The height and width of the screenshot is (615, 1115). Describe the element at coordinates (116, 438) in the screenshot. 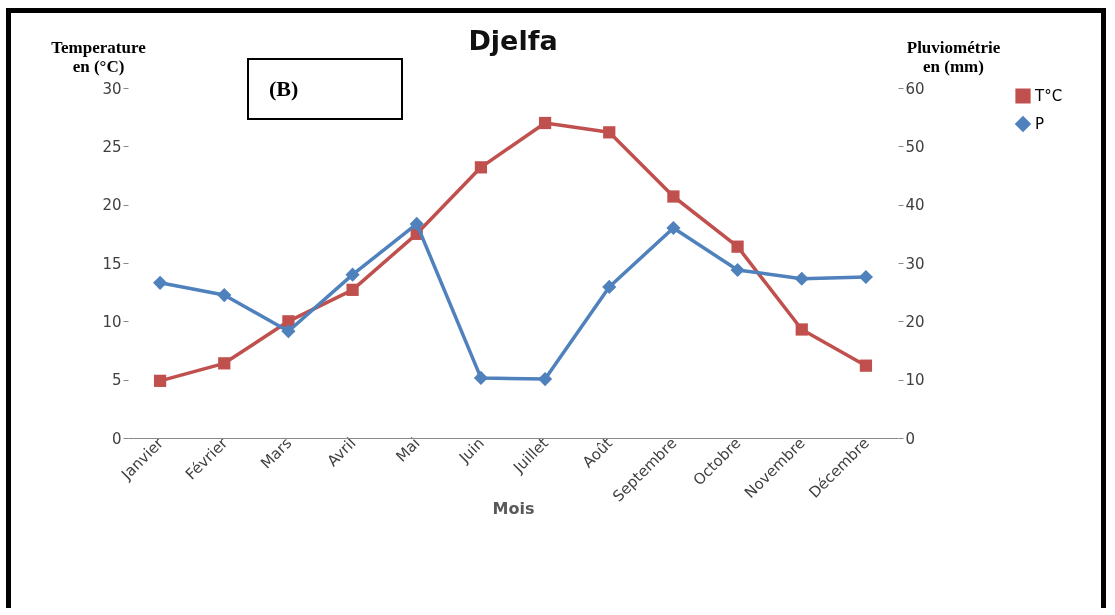

I see `y-tick-label: 0` at that location.